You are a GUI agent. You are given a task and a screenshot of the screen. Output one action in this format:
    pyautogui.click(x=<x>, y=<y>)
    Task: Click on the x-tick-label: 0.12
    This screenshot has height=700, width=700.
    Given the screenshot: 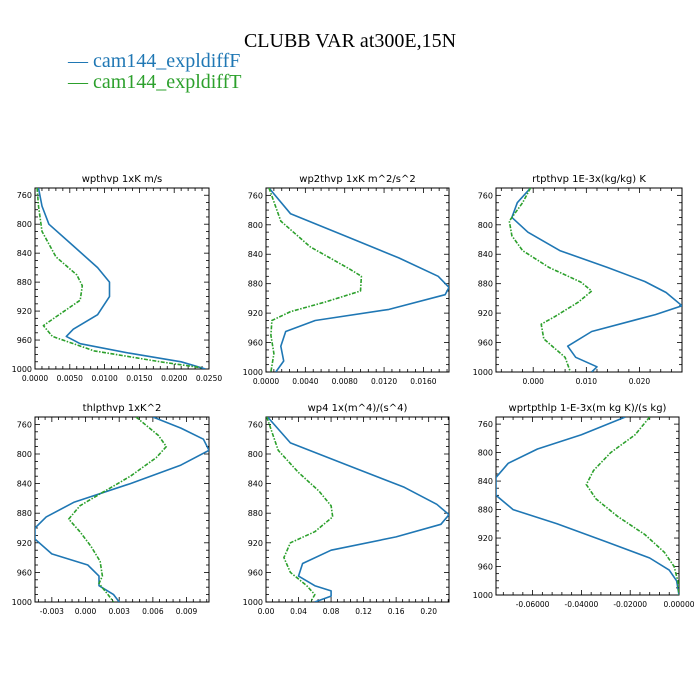 What is the action you would take?
    pyautogui.click(x=363, y=611)
    